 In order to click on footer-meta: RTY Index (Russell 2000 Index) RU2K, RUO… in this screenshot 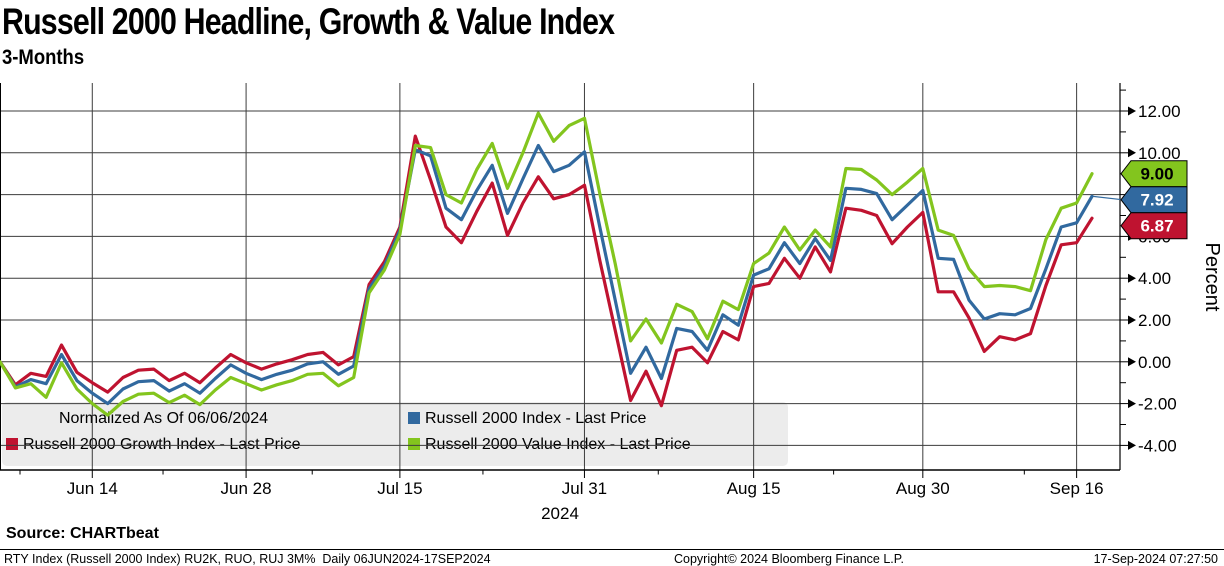, I will do `click(612, 558)`.